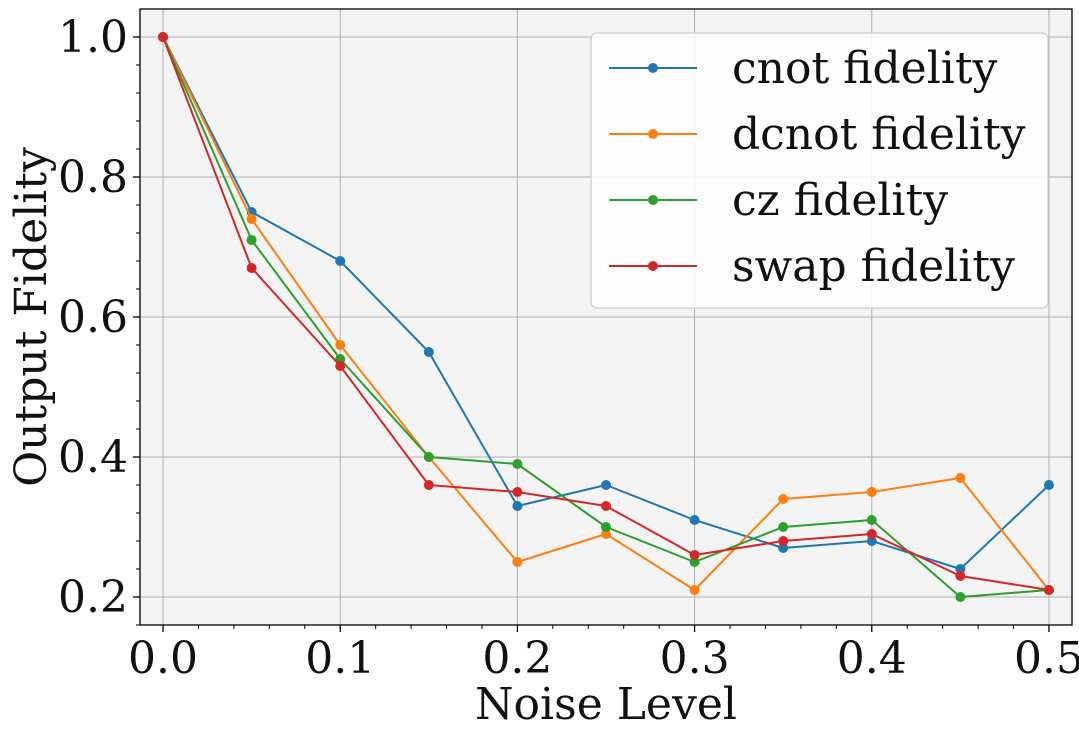 This screenshot has width=1079, height=737. I want to click on x-axis-ticks: 0.0 0.1 0.2 0.3 0.4 0.5, so click(603, 654).